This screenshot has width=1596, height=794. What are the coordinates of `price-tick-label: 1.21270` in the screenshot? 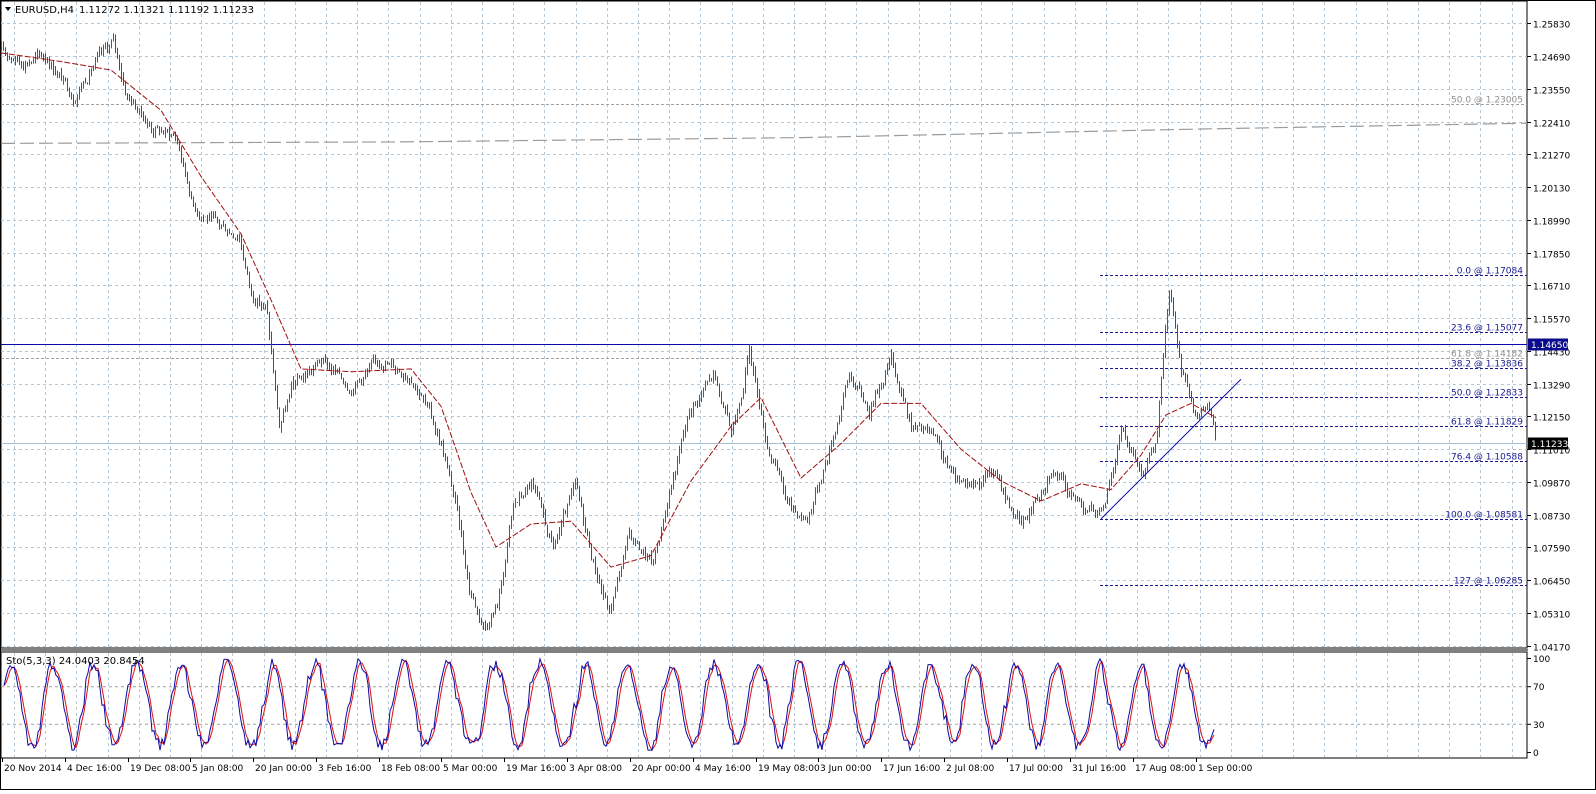 It's located at (1551, 157).